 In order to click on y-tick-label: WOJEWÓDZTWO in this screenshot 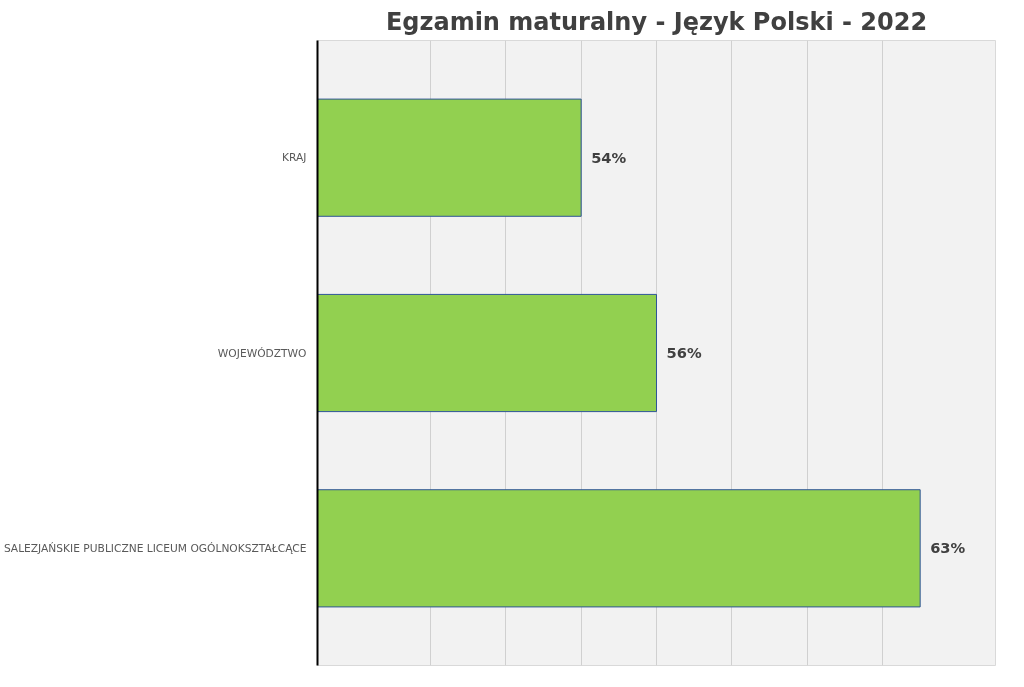, I will do `click(262, 353)`.